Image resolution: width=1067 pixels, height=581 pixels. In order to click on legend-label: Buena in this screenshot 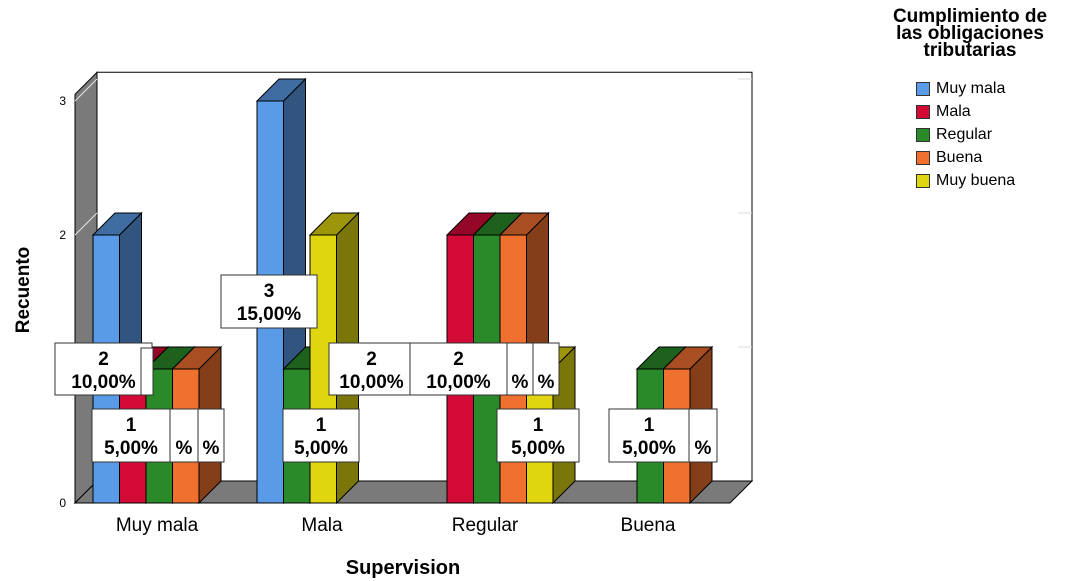, I will do `click(959, 157)`.